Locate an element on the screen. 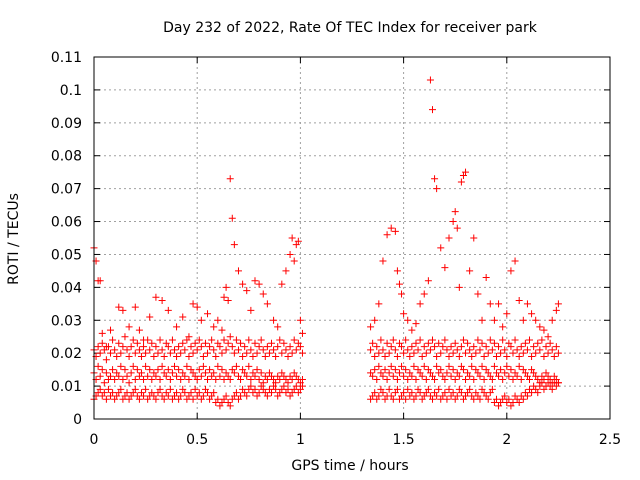 The width and height of the screenshot is (640, 480). x-tick-label: 0 is located at coordinates (94, 440).